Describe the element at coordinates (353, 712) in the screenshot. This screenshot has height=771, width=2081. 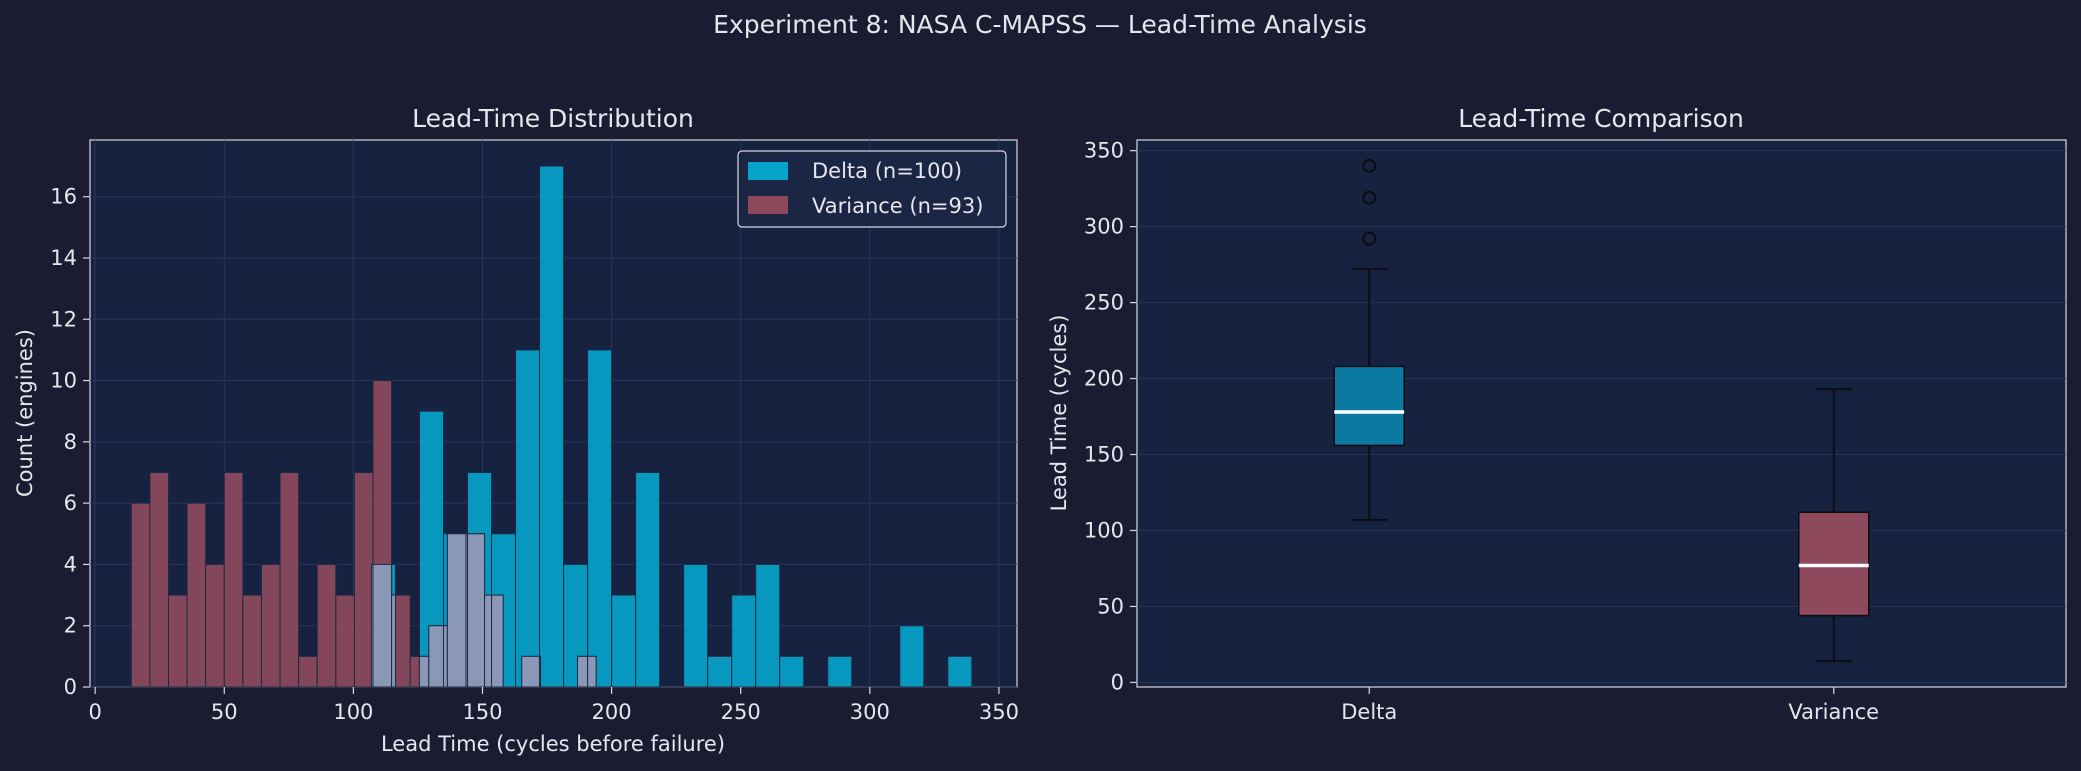
I see `x-tick-label: 100` at that location.